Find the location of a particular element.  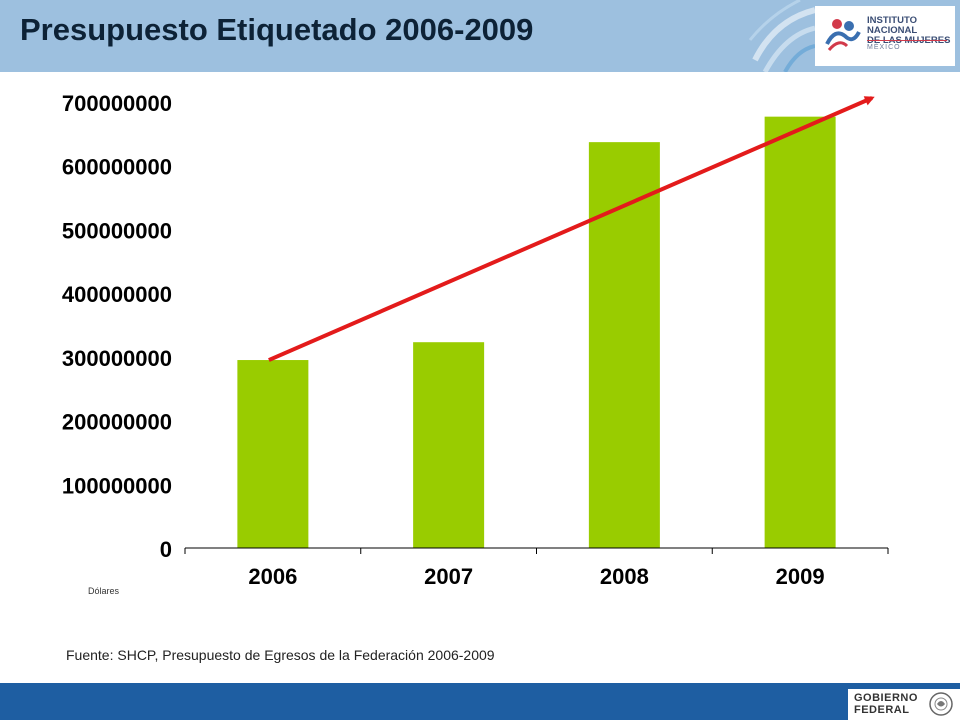

y-tick-label: 0 is located at coordinates (166, 549).